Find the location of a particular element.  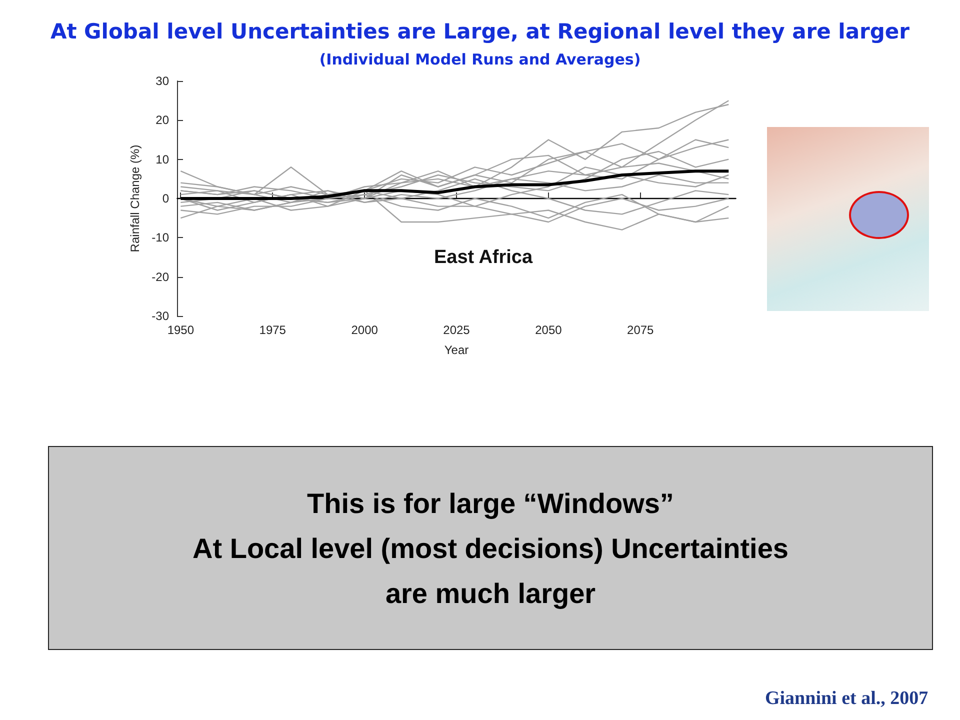

text: Giannini et al., 2007 is located at coordinates (846, 699).